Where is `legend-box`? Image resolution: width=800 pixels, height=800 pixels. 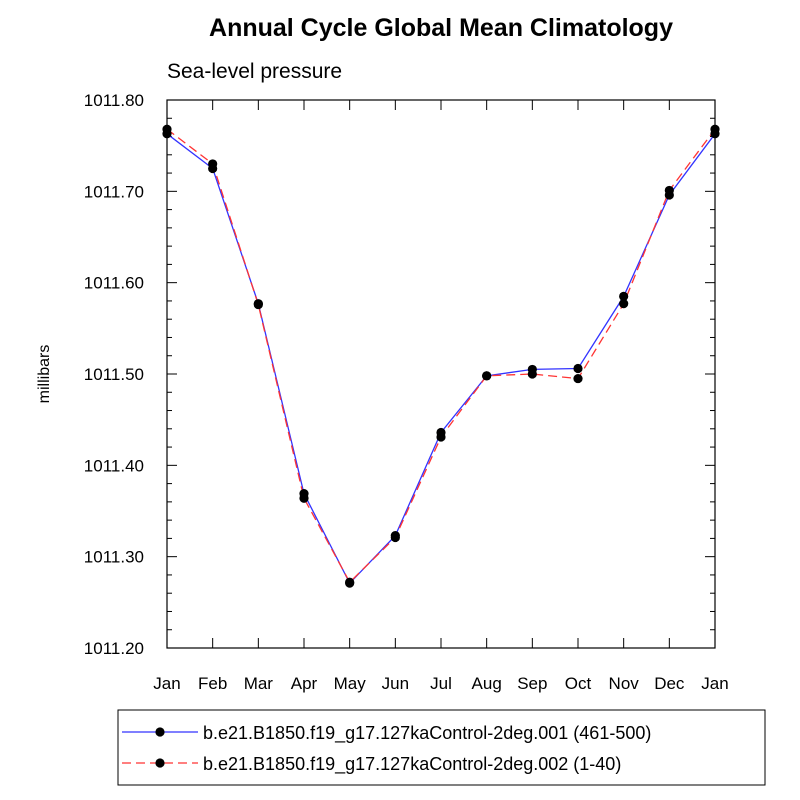 legend-box is located at coordinates (441, 747).